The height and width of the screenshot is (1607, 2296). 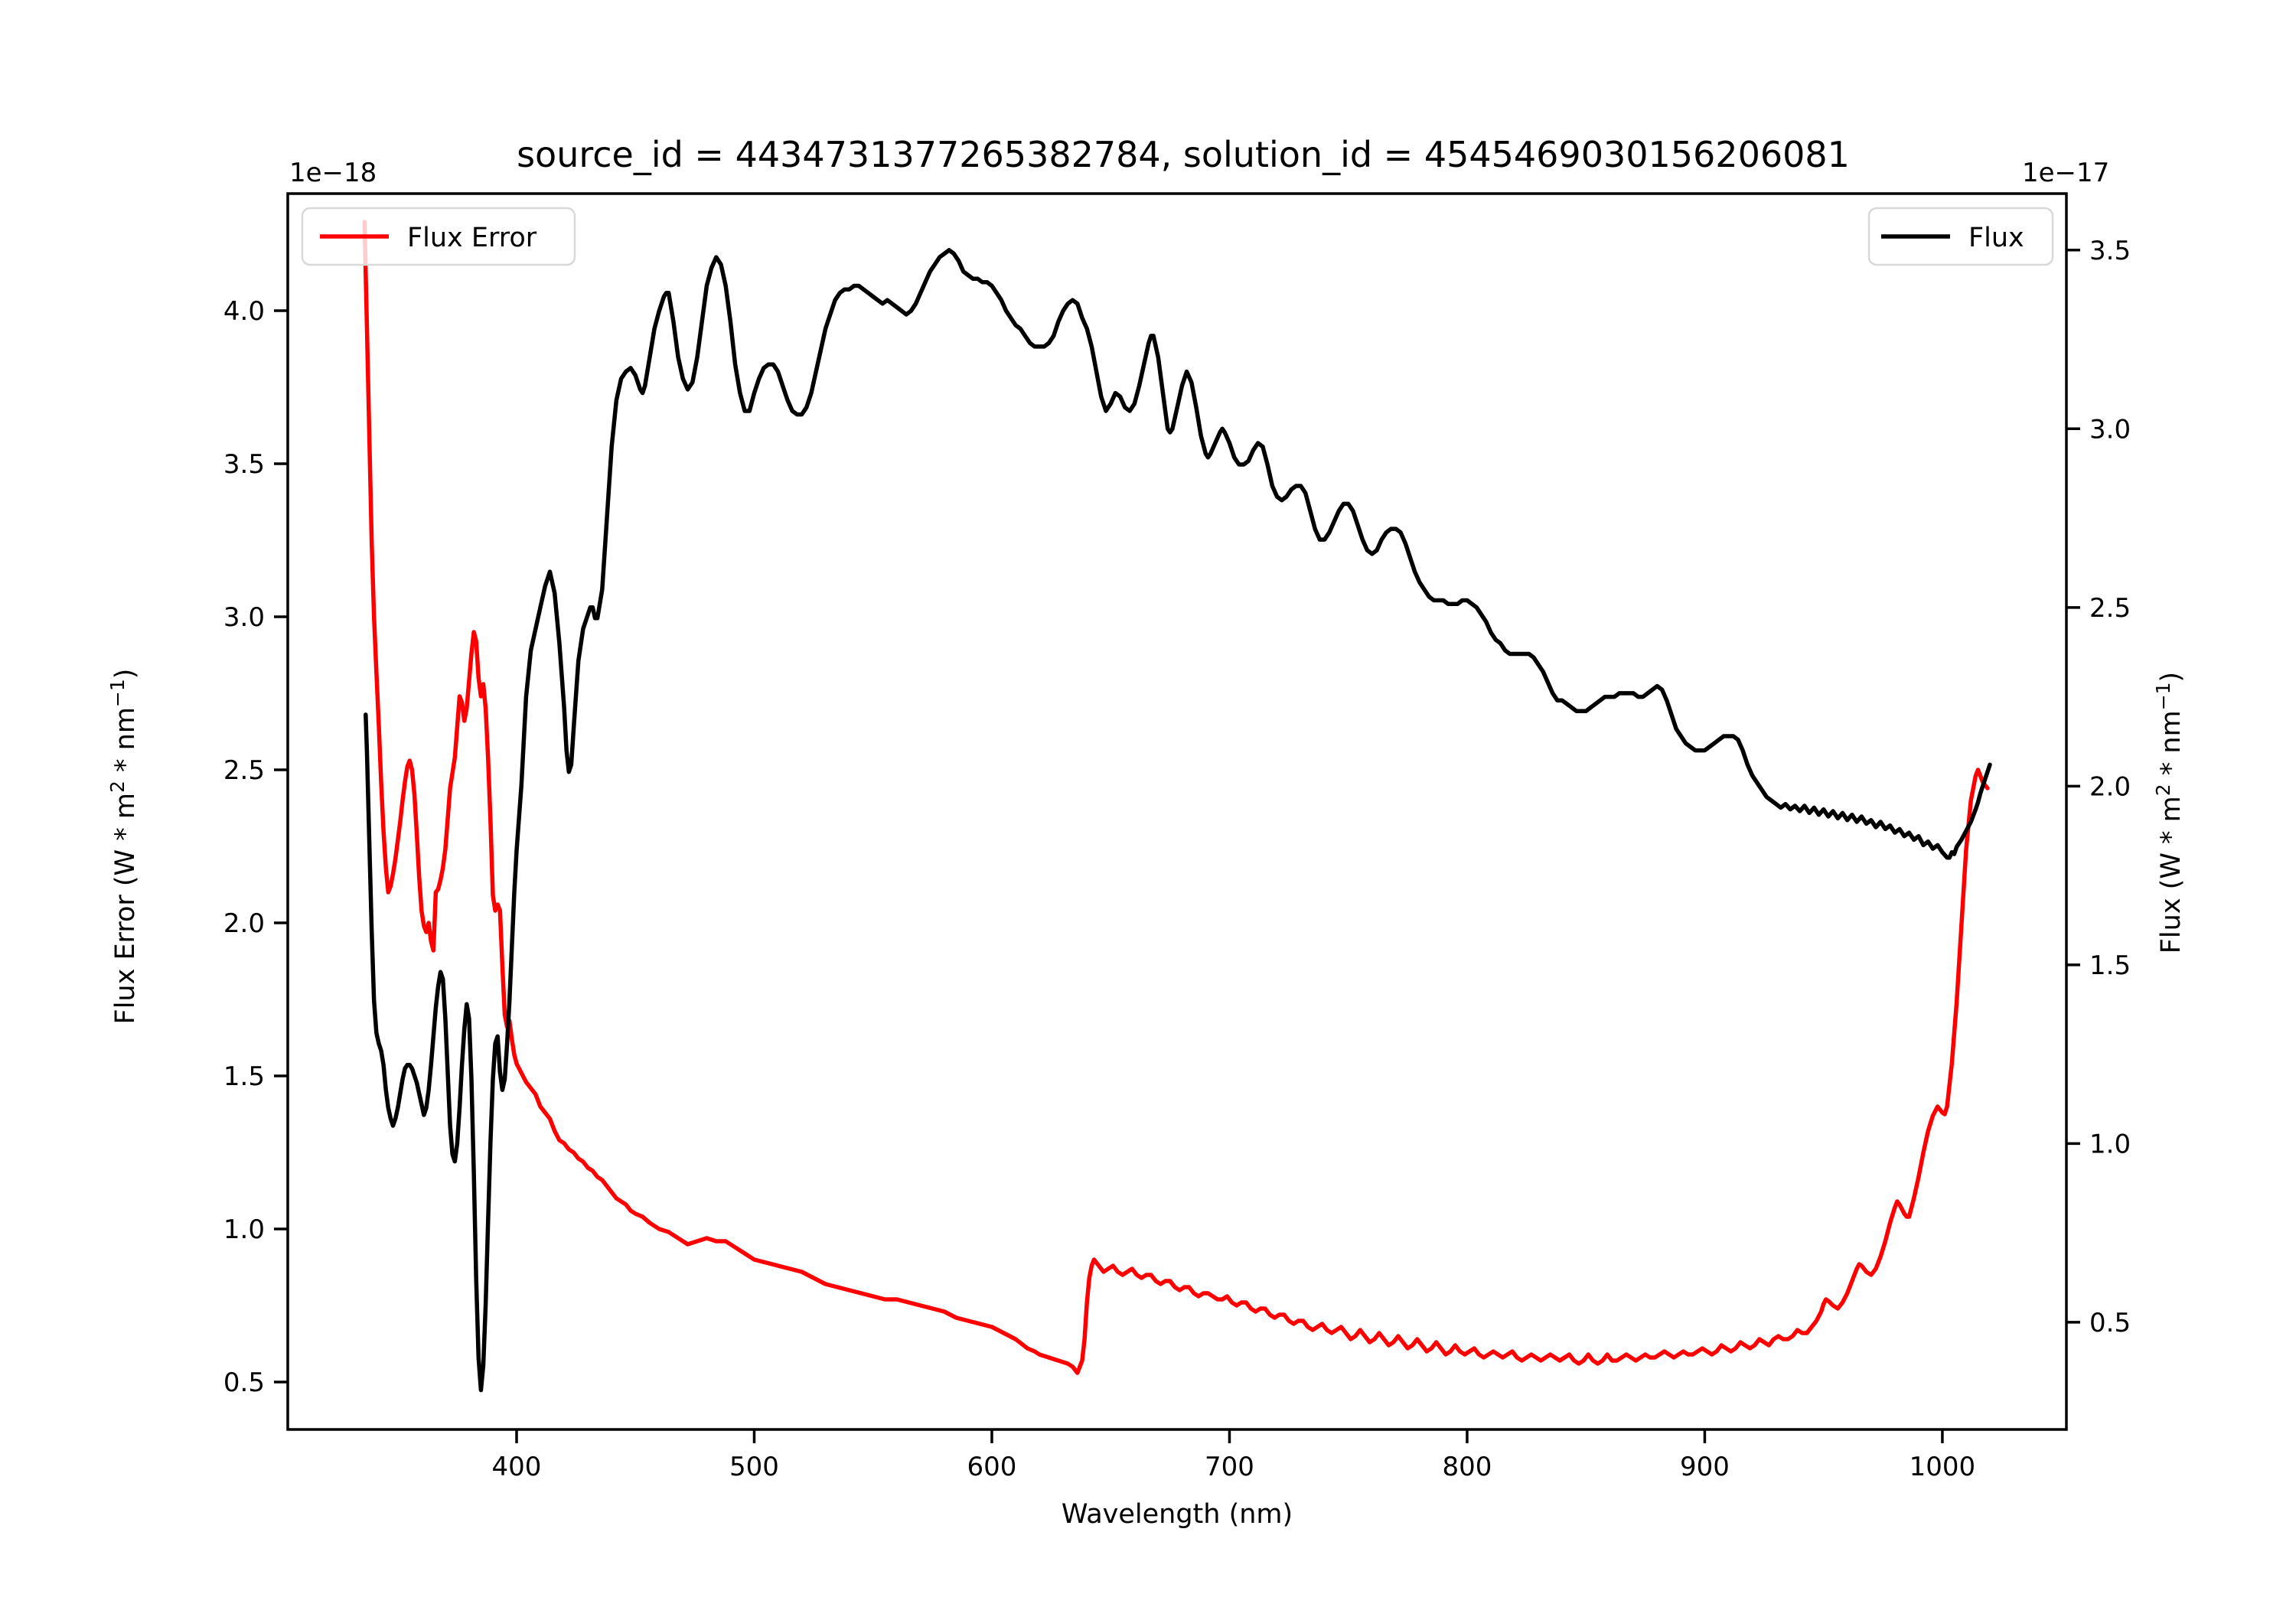 What do you see at coordinates (2110, 1144) in the screenshot?
I see `right-y-tick-label: 1.0` at bounding box center [2110, 1144].